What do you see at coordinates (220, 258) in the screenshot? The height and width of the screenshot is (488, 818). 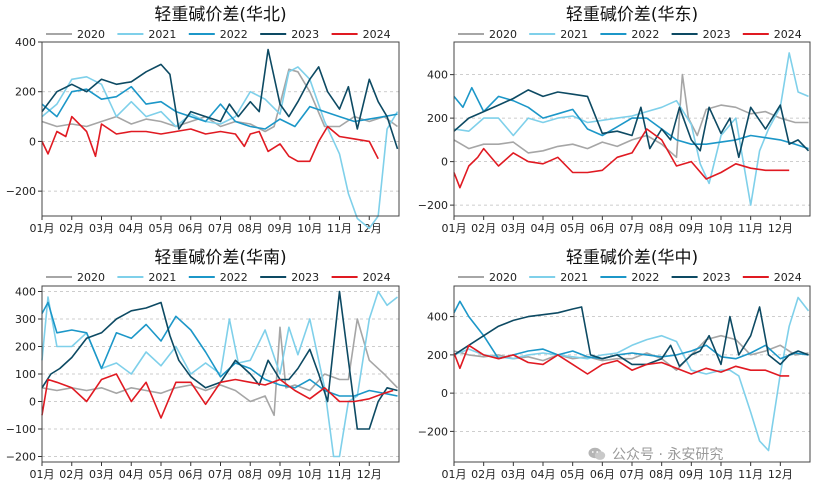 I see `chart-title: 轻重碱价差(华南)` at bounding box center [220, 258].